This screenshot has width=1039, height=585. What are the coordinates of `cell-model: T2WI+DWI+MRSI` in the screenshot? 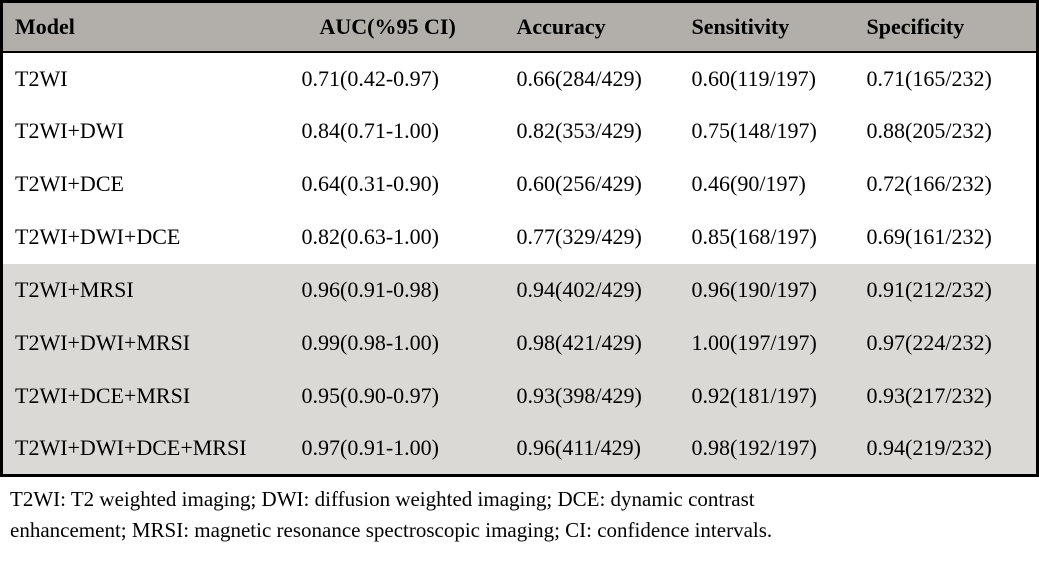 It's located at (145, 343).